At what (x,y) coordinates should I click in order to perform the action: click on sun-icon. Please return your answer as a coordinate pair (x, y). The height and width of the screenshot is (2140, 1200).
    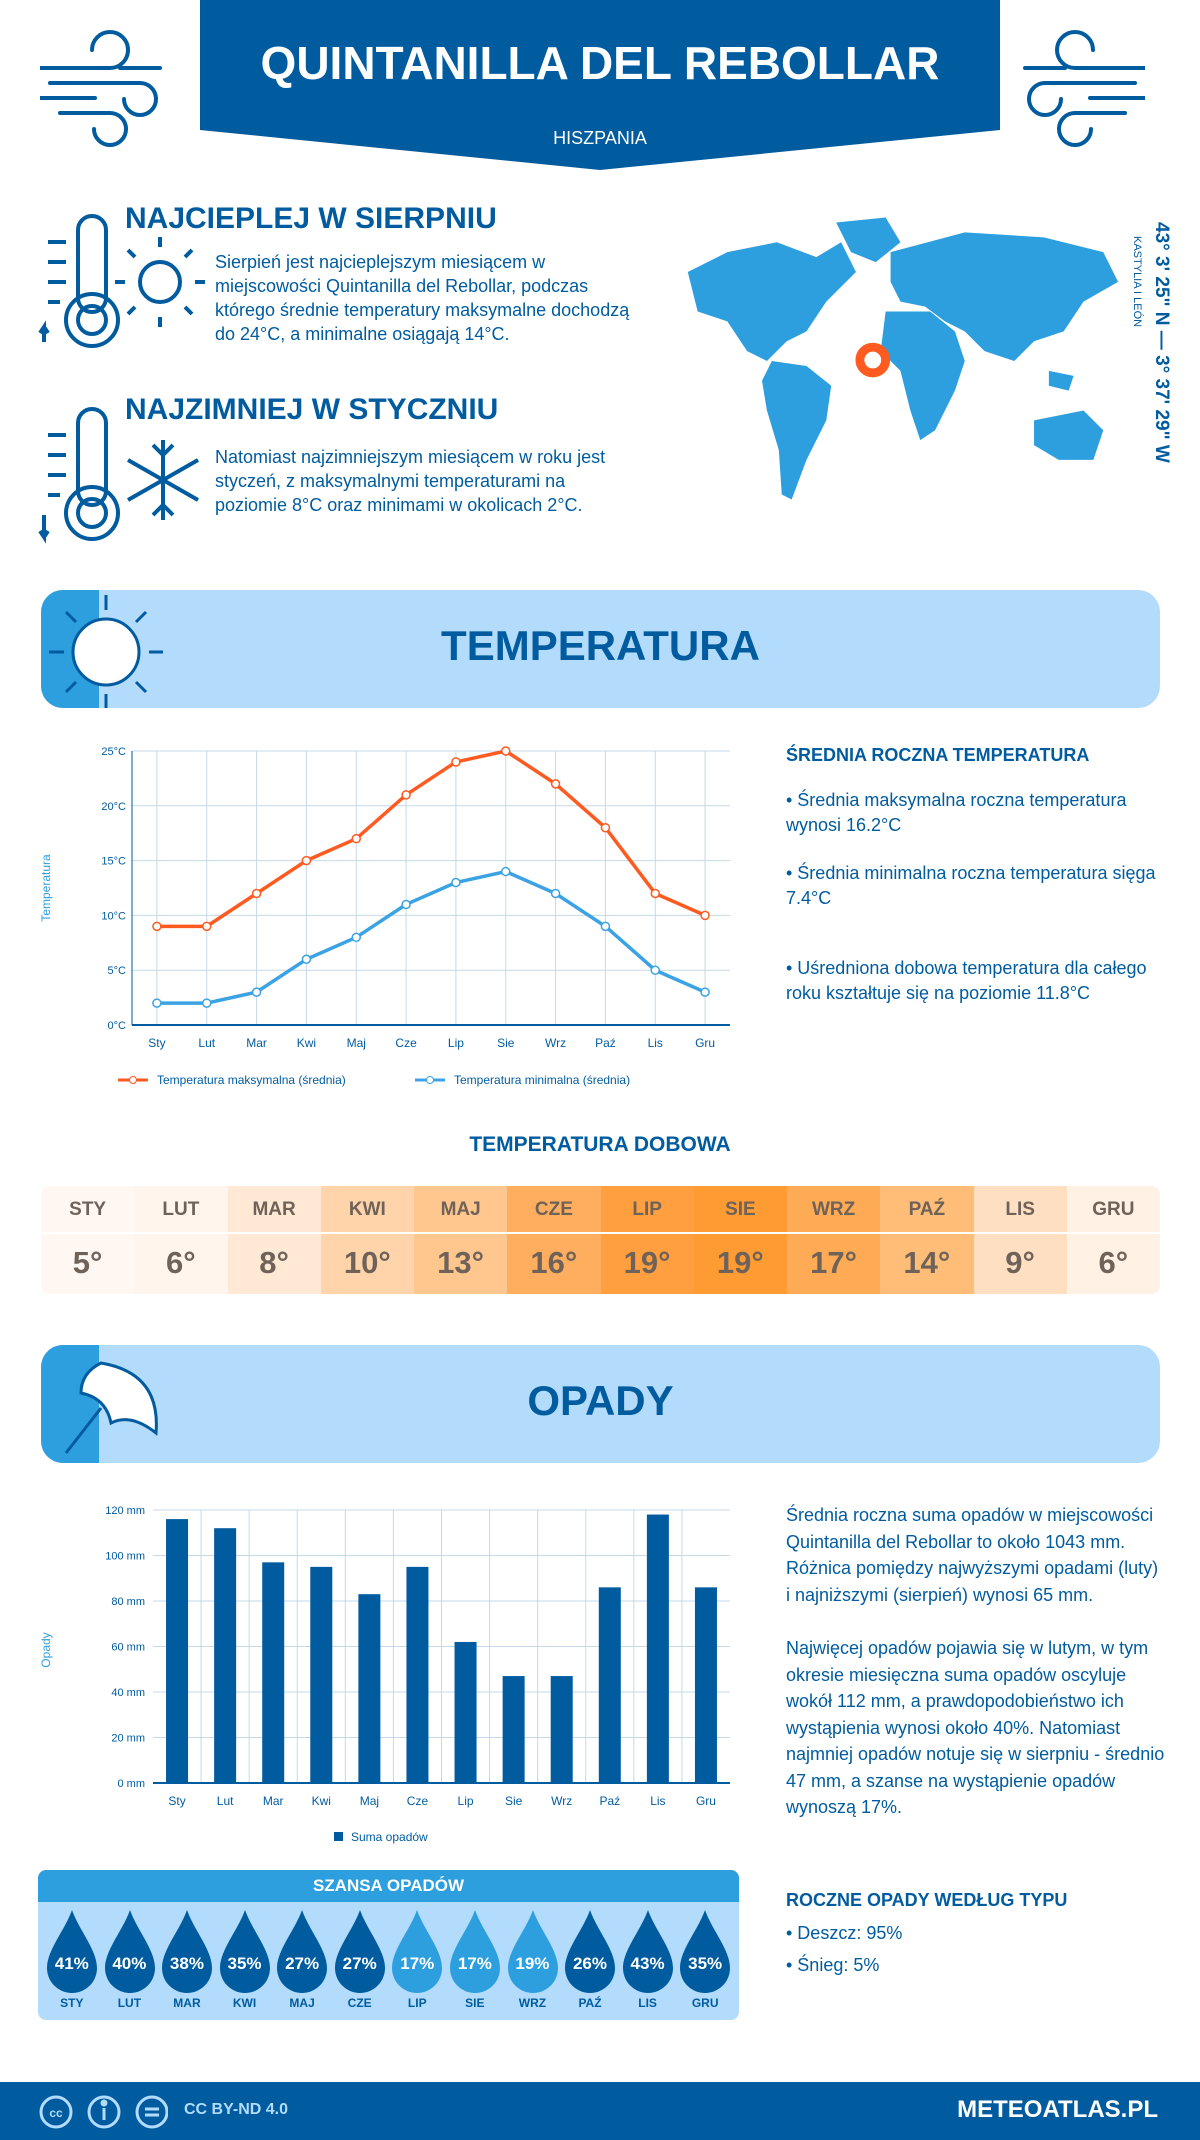
    Looking at the image, I should click on (106, 651).